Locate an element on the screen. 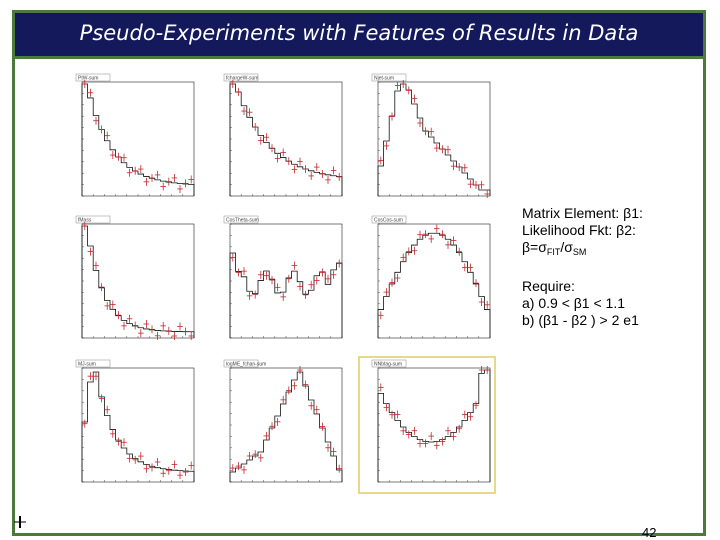  histogram-plot: Njet-sum is located at coordinates (431, 135).